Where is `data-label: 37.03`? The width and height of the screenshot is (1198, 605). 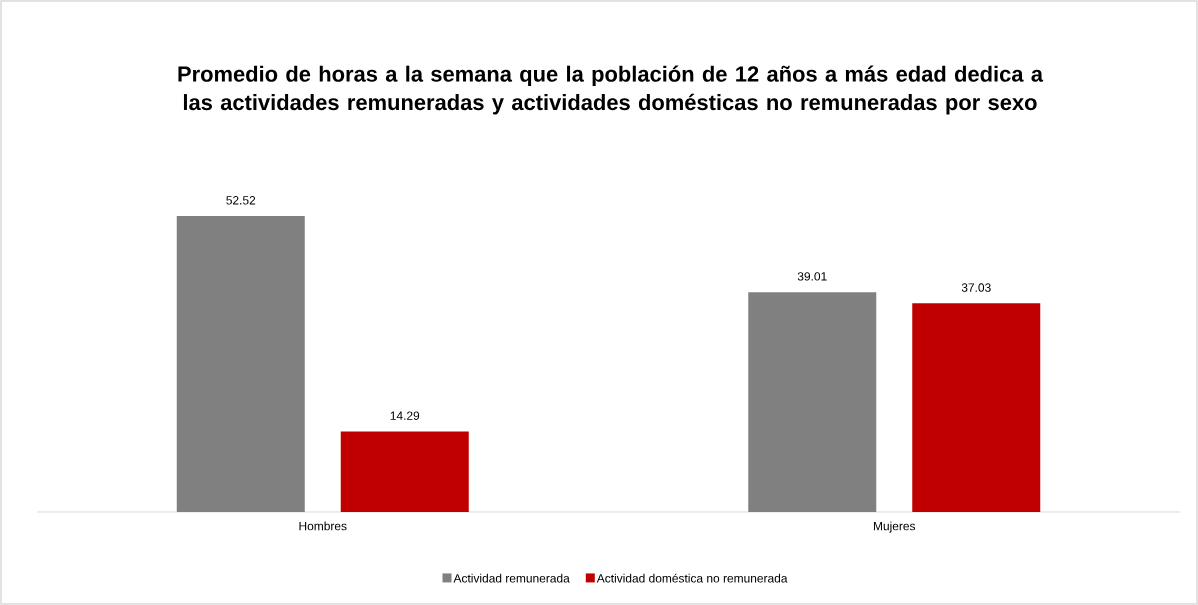 data-label: 37.03 is located at coordinates (976, 287).